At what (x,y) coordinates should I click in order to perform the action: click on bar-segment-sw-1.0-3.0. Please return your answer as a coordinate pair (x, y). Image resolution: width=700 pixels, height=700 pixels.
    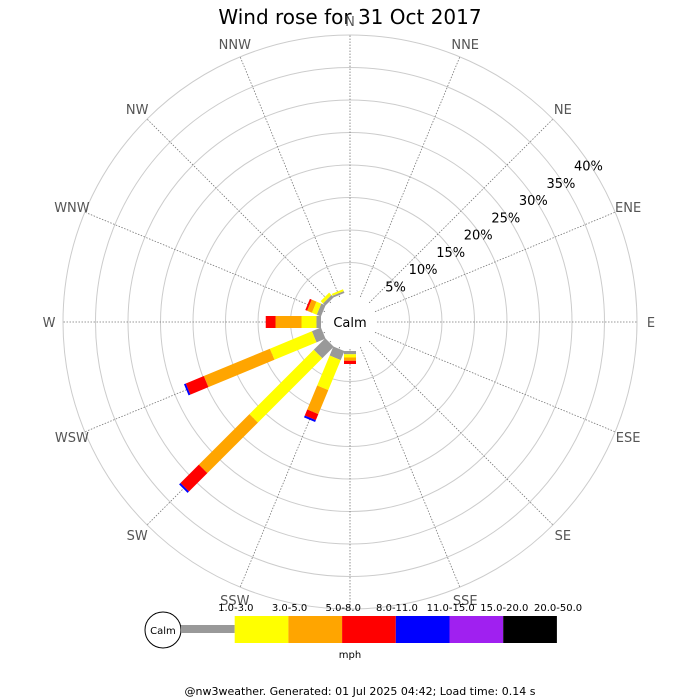
    Looking at the image, I should click on (323, 348).